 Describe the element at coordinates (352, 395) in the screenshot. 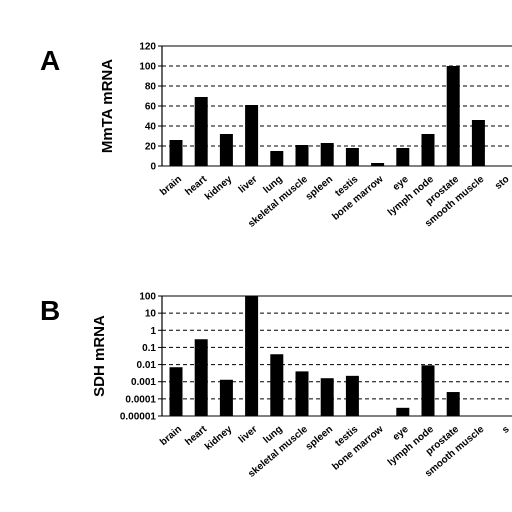

I see `panel-b-bar-testis` at that location.